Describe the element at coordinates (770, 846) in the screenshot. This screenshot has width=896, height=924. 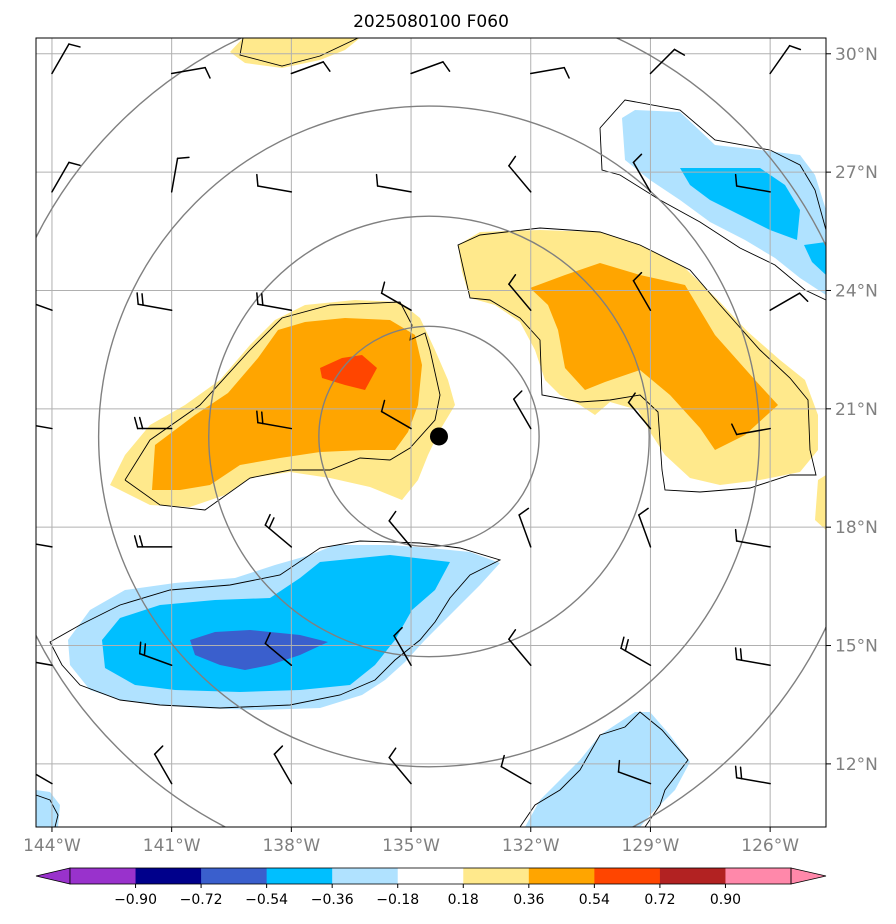
I see `lon-tick-label-6: 126°W` at that location.